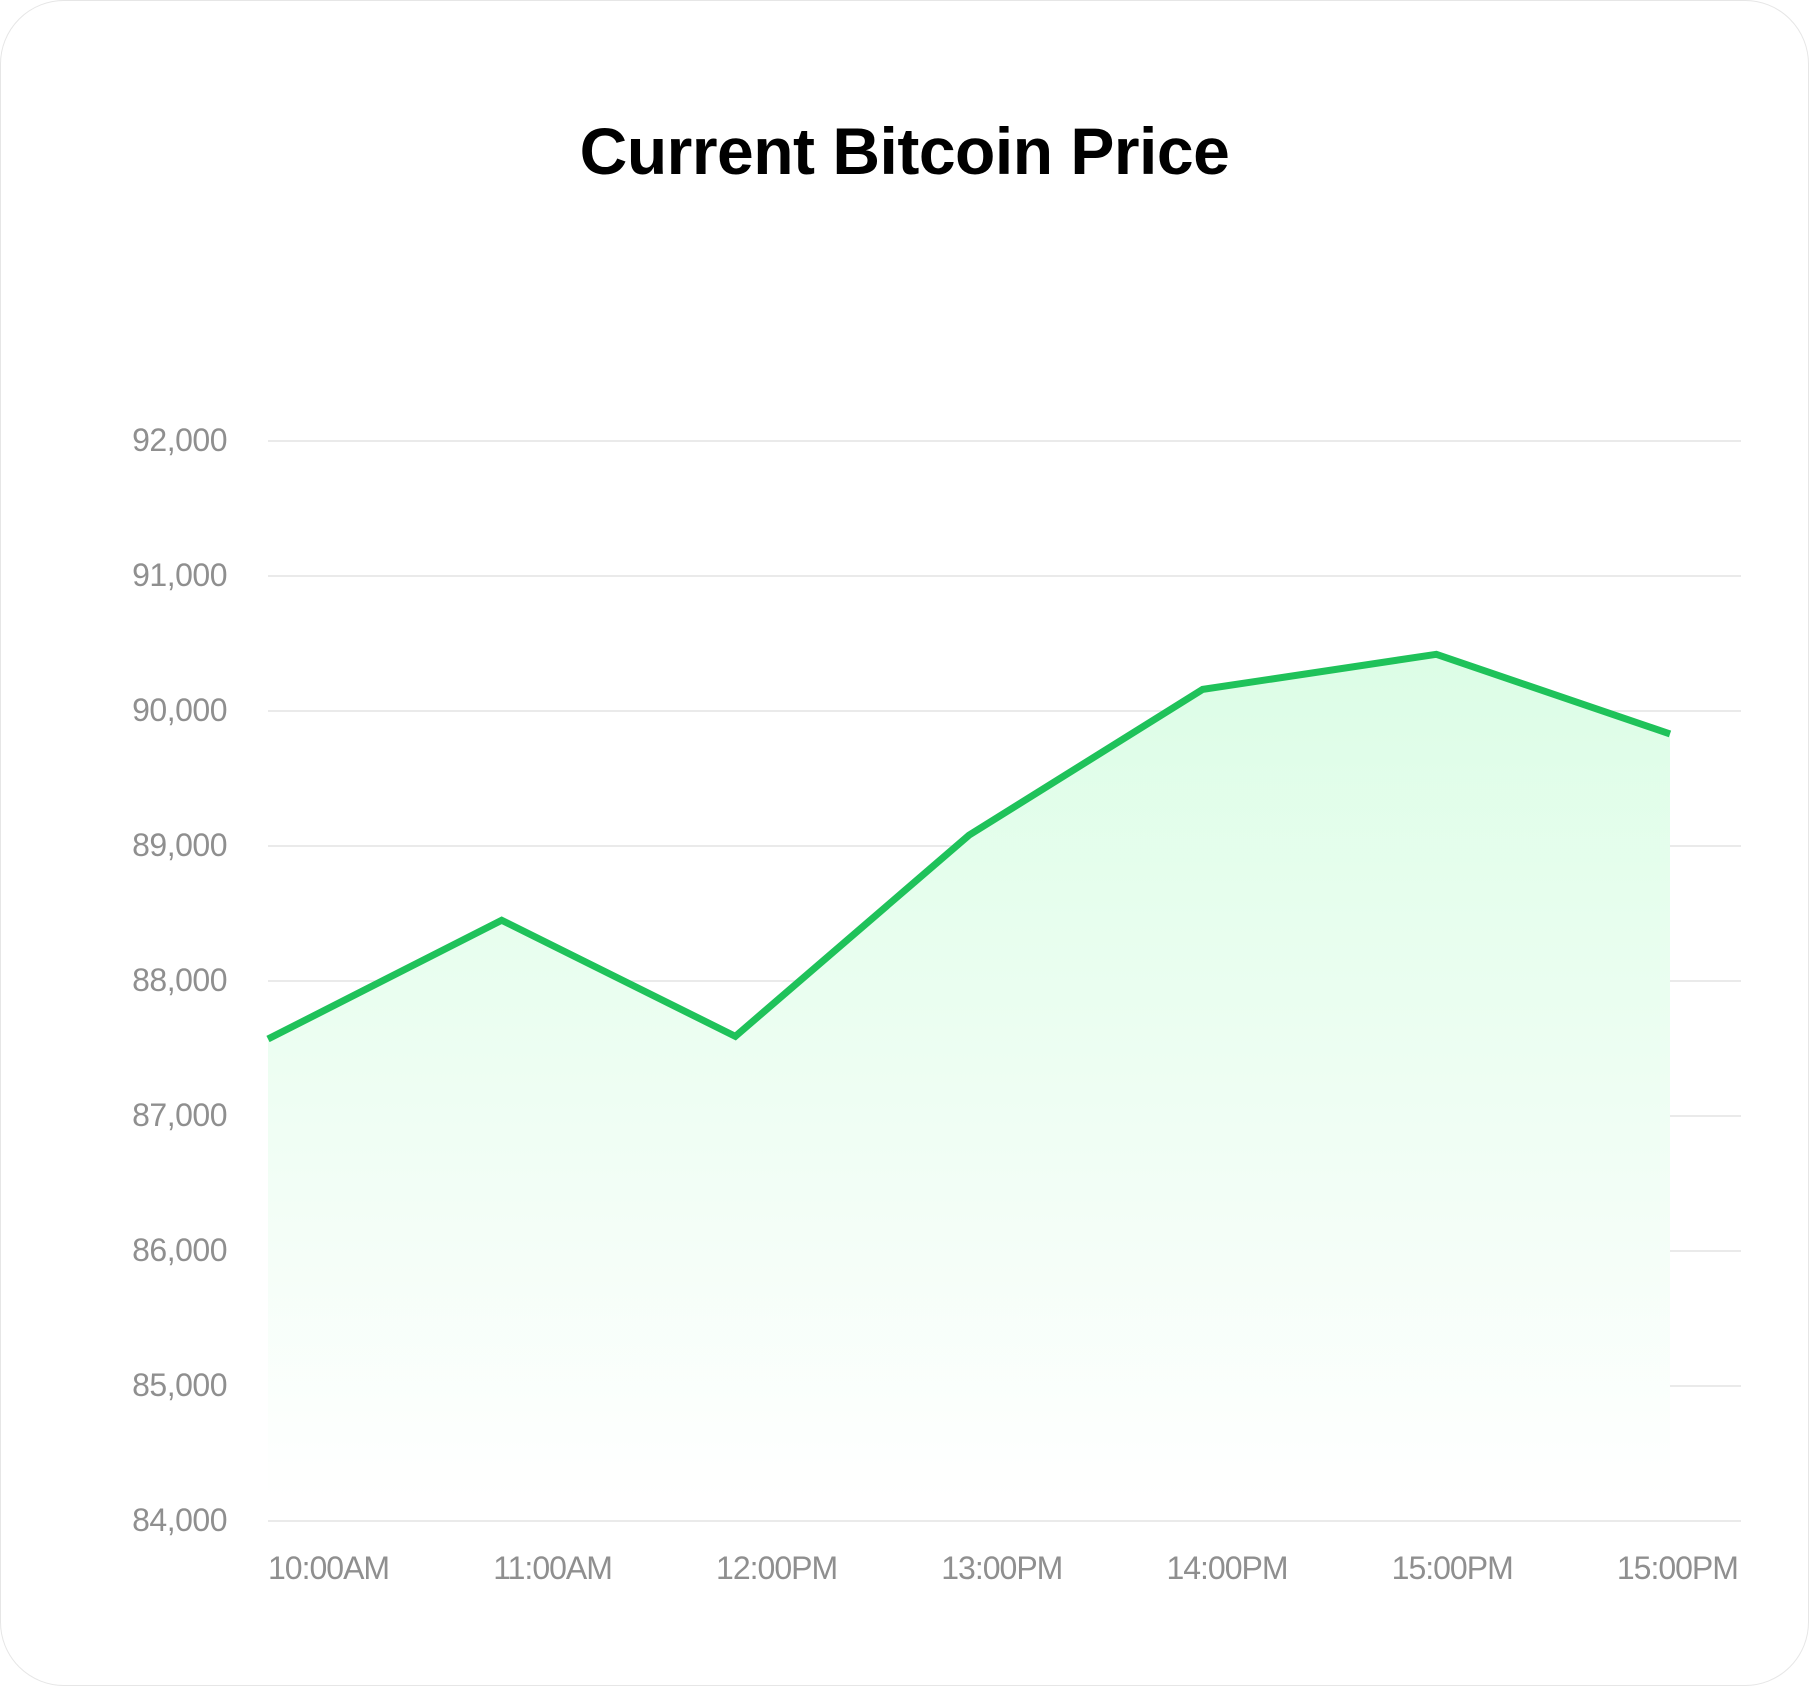  I want to click on x-tick-label: 14:00PM, so click(1227, 1568).